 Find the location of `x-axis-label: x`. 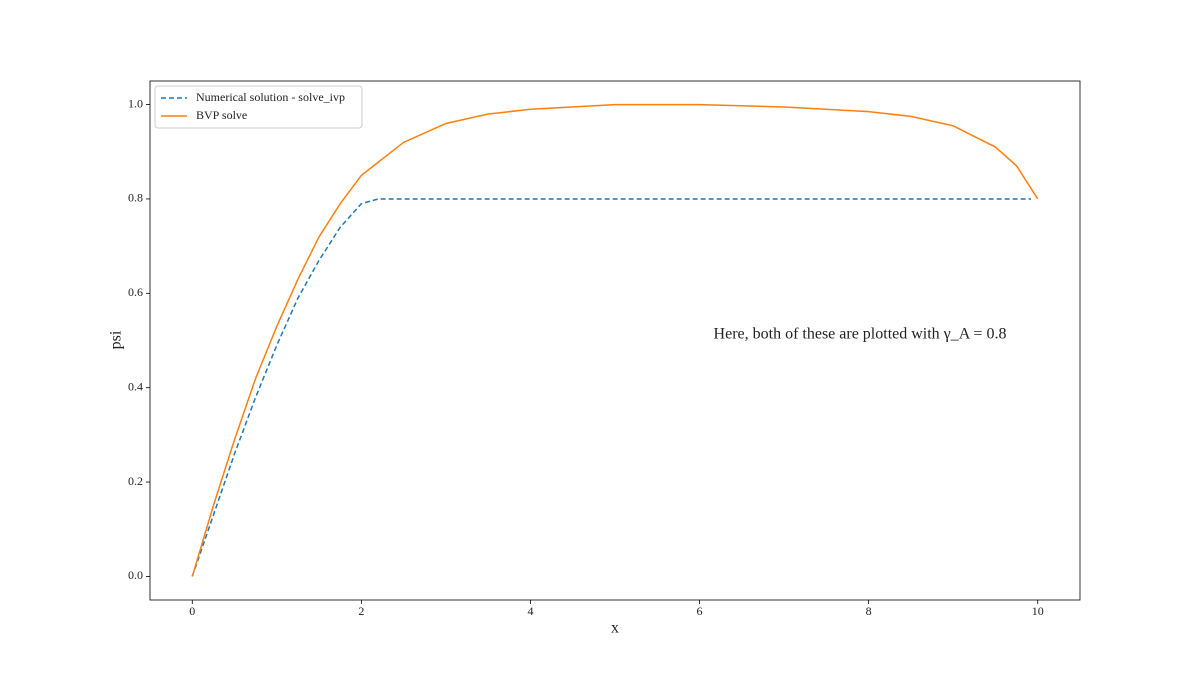

x-axis-label: x is located at coordinates (615, 628).